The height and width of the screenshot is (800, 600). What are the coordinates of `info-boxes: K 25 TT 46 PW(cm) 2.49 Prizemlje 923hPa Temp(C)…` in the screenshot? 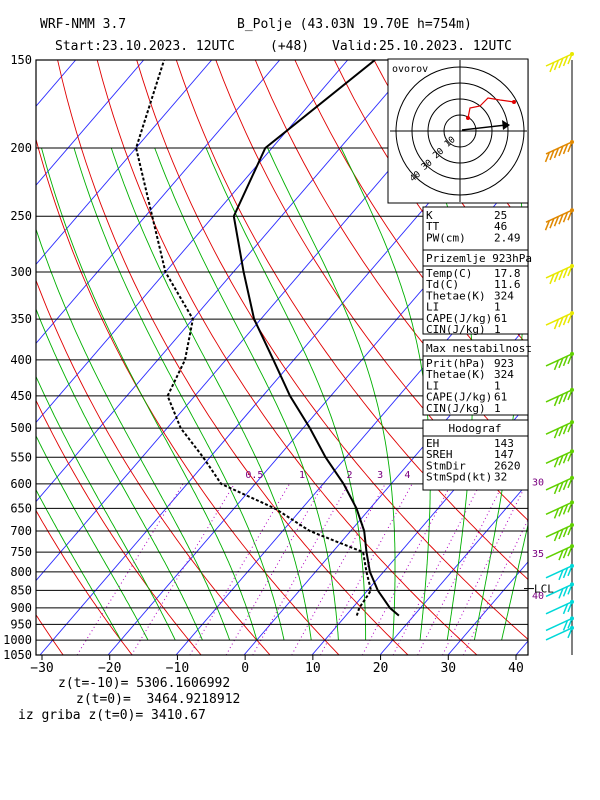 It's located at (477, 348).